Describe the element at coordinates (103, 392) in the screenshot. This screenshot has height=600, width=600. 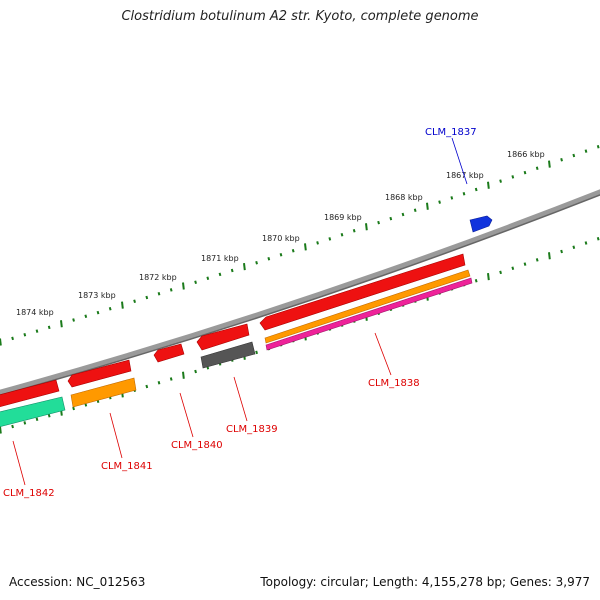
I see `gene-clm-1841-orange` at that location.